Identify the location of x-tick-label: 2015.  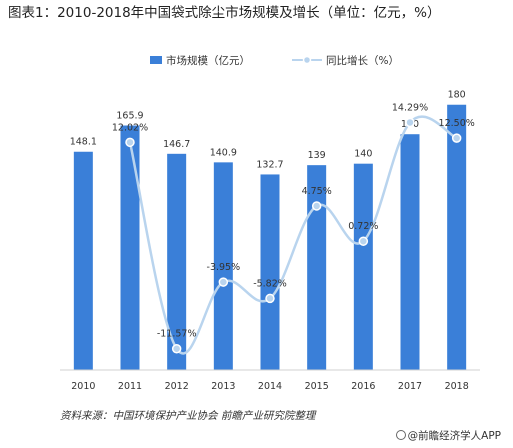
(317, 386).